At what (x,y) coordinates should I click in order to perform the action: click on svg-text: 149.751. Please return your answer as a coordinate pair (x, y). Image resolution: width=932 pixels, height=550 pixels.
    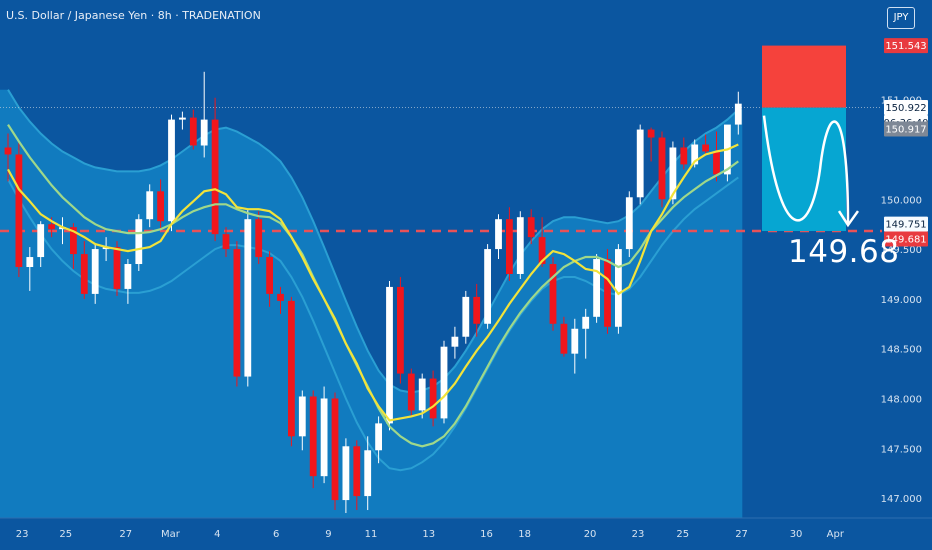
    Looking at the image, I should click on (905, 225).